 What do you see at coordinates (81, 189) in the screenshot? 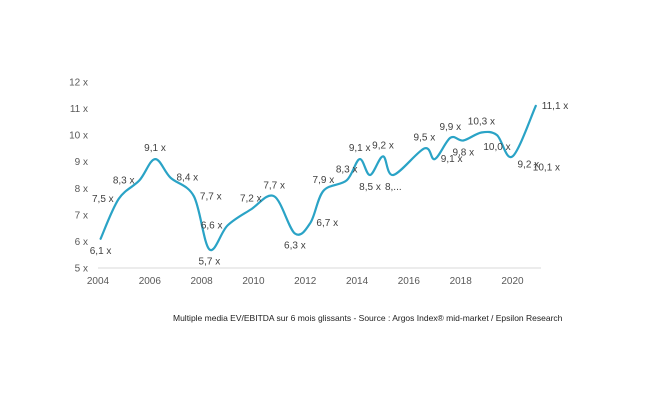
I see `y-tick-label: 8 x` at bounding box center [81, 189].